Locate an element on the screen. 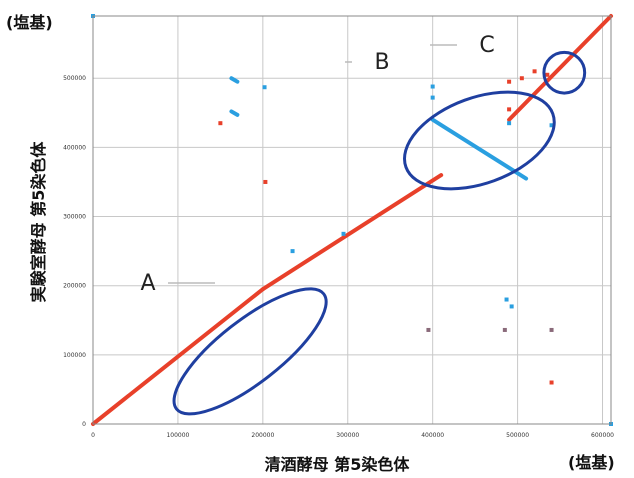 This screenshot has width=634, height=478. x-tick-label: 0 is located at coordinates (93, 435).